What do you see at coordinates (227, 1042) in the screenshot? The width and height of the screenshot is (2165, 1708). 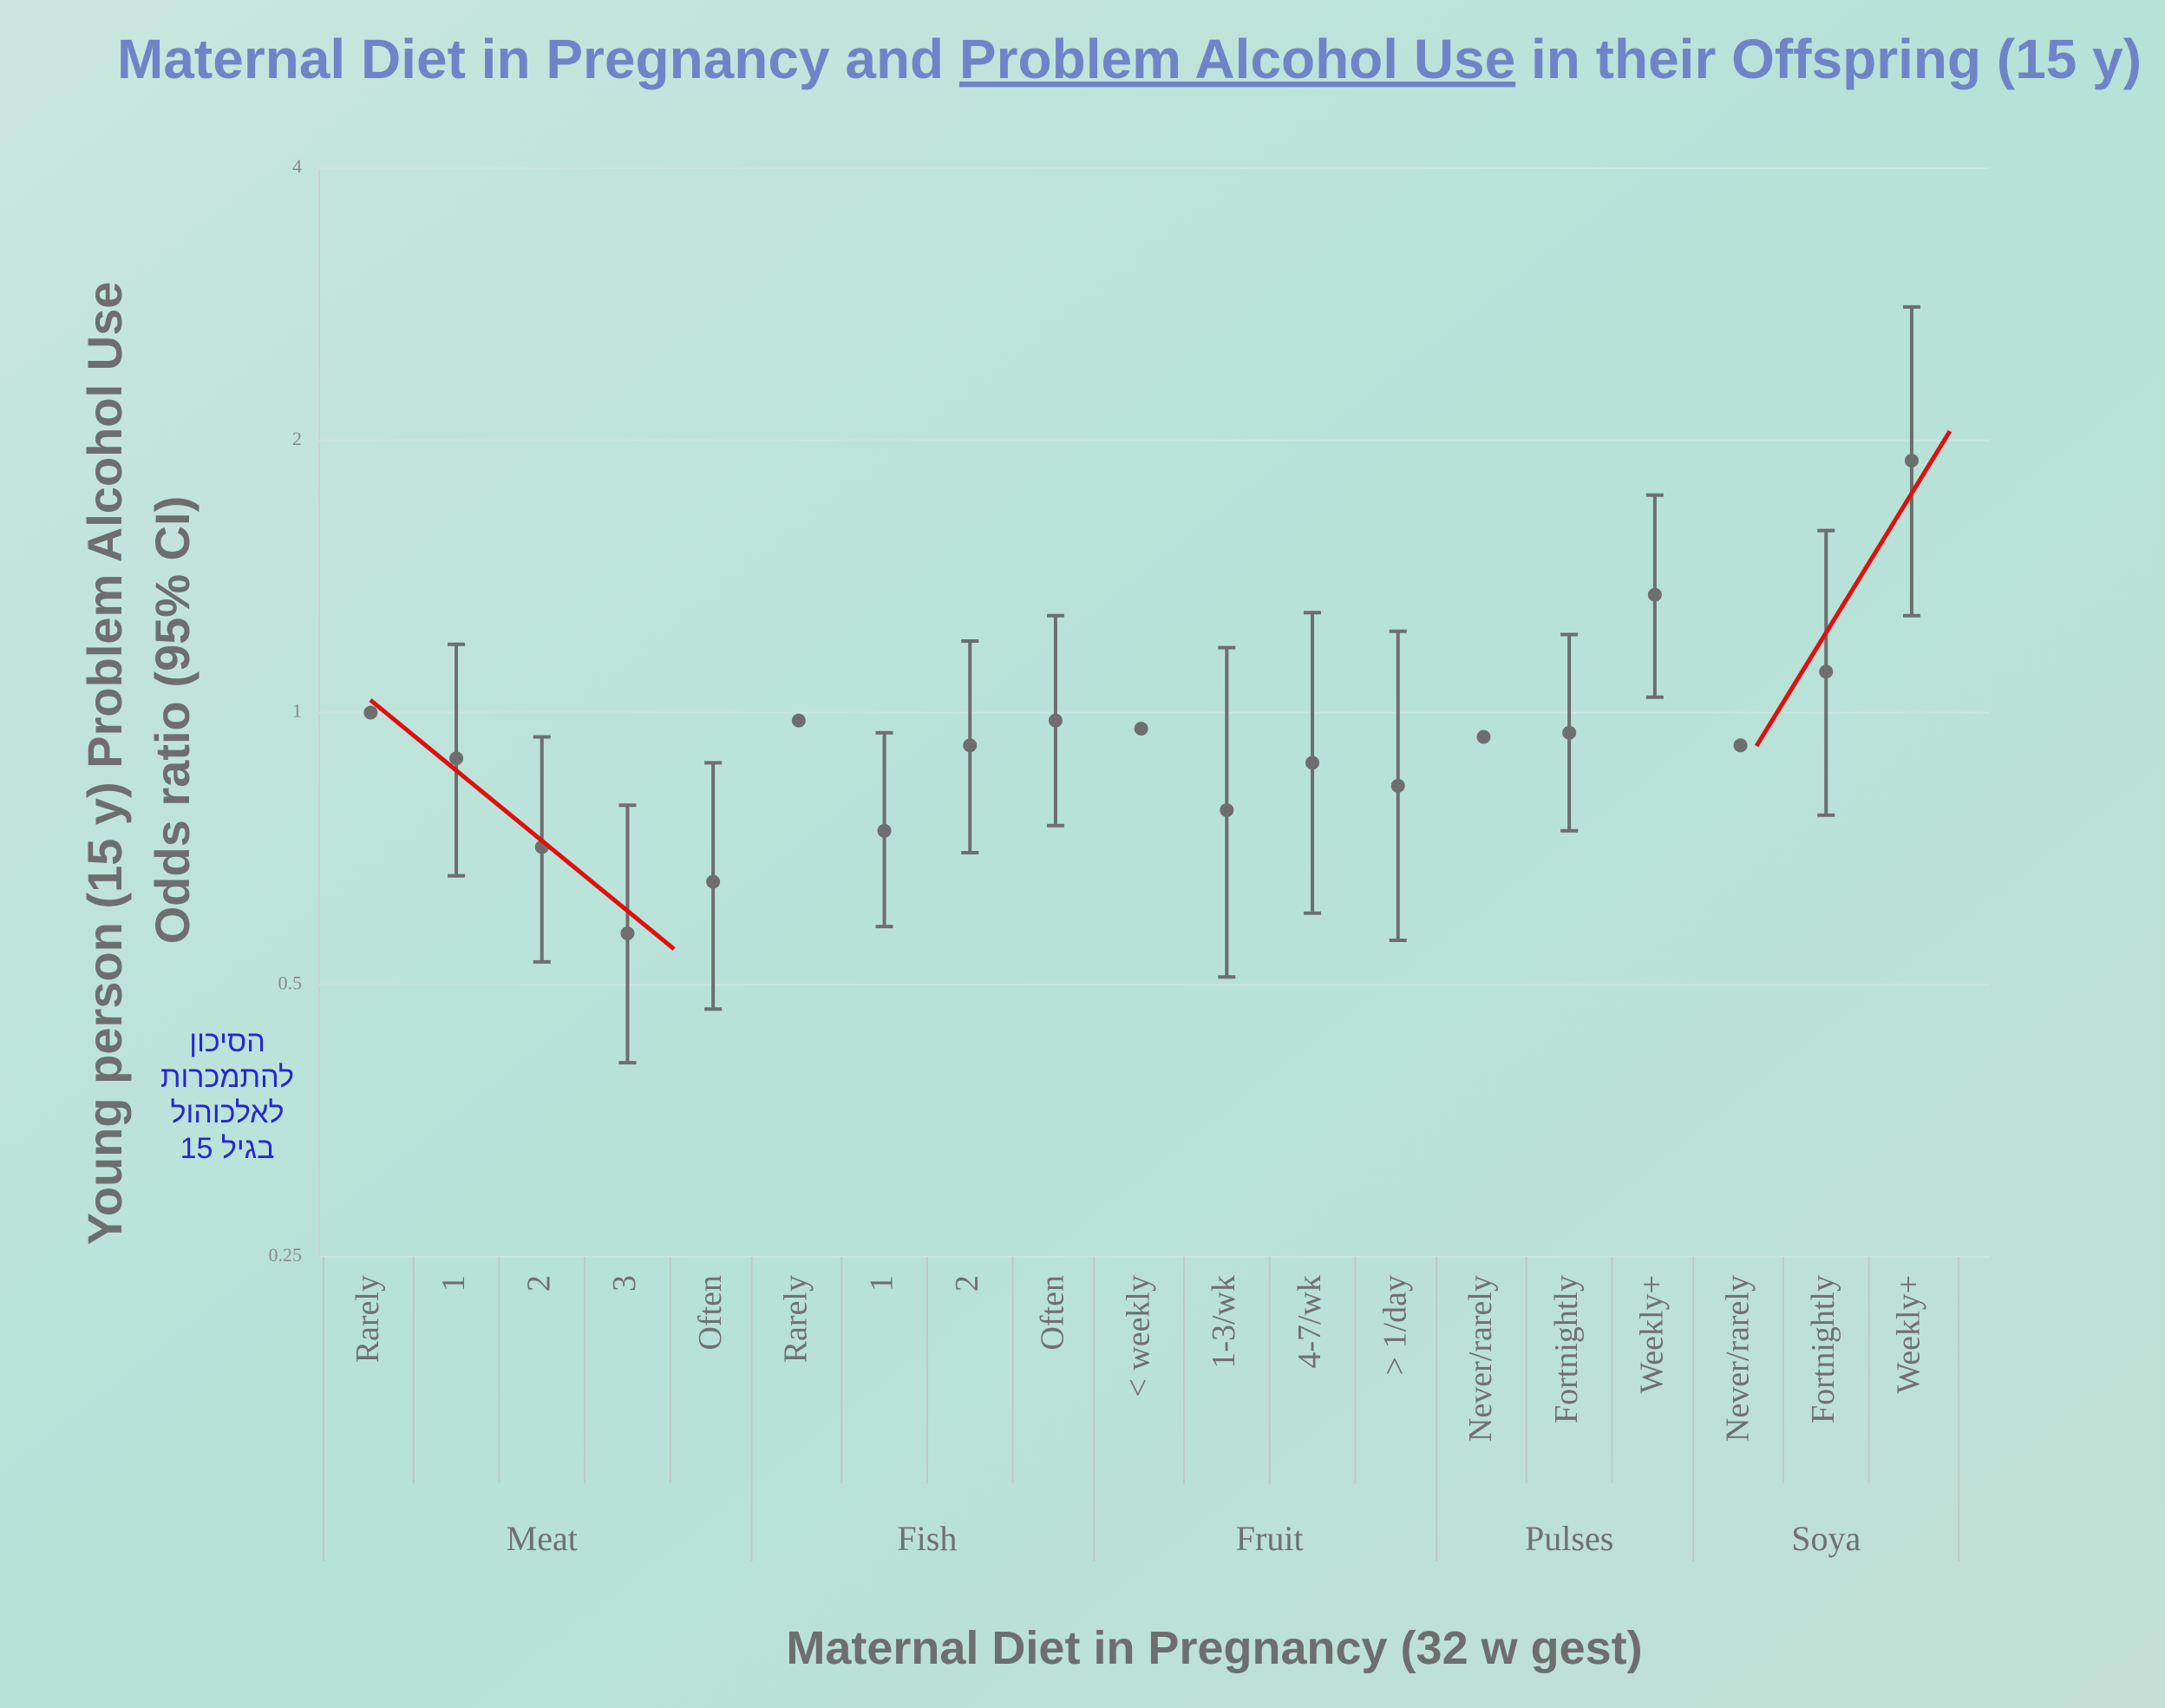 I see `annotation: הסיכון` at bounding box center [227, 1042].